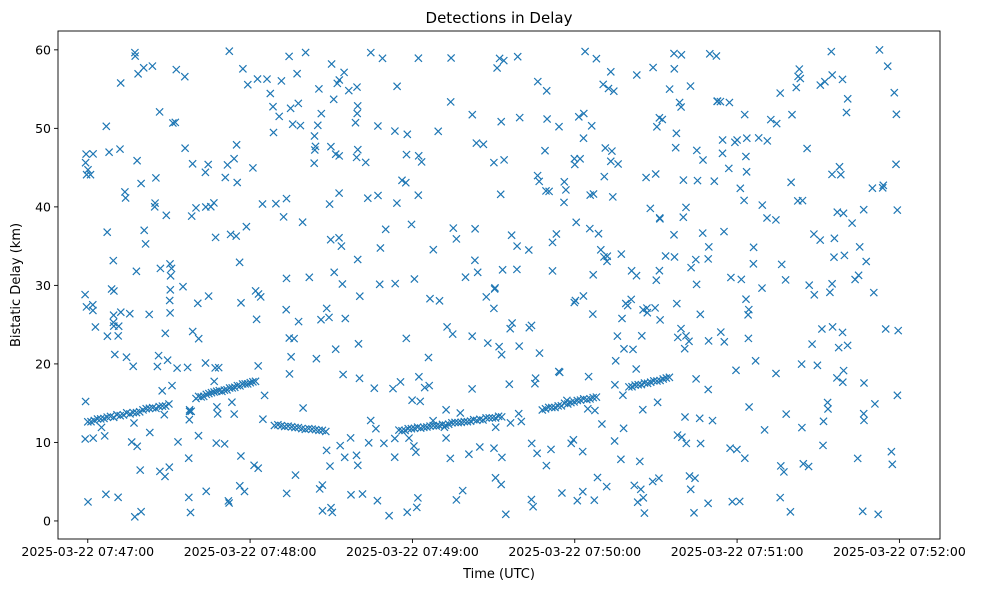 The width and height of the screenshot is (985, 590). What do you see at coordinates (250, 551) in the screenshot?
I see `x-tick-label: 2025-03-22 07:48:00` at bounding box center [250, 551].